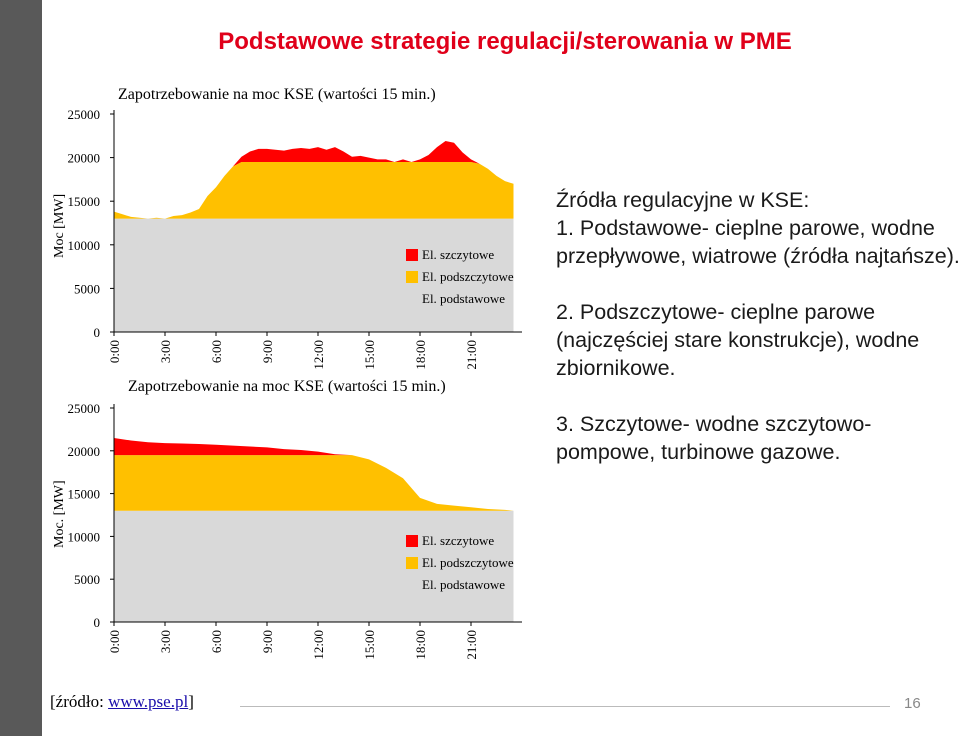 This screenshot has width=960, height=736. What do you see at coordinates (683, 200) in the screenshot?
I see `text-heading: Źródła regulacyjne w KSE:` at bounding box center [683, 200].